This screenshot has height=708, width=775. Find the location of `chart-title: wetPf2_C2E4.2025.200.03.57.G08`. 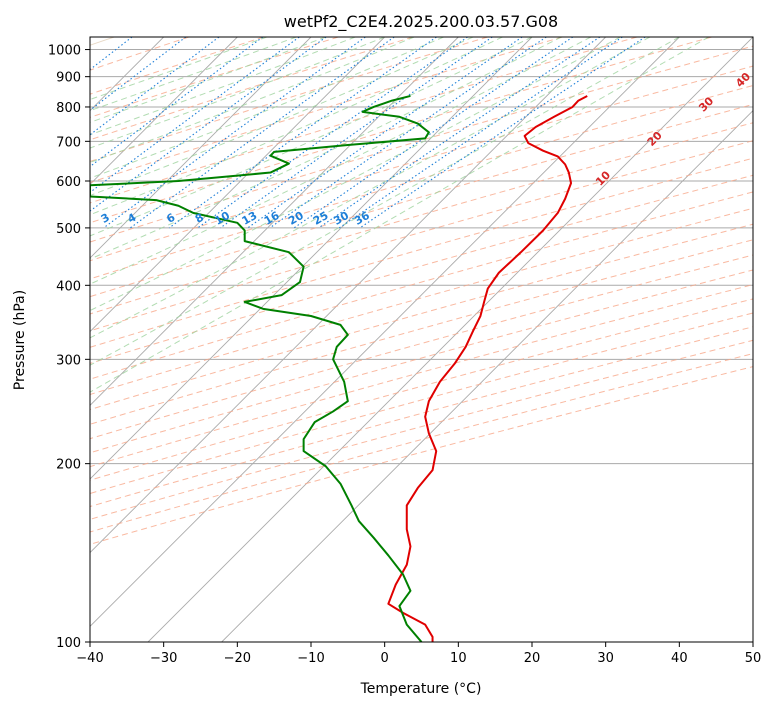

chart-title: wetPf2_C2E4.2025.200.03.57.G08 is located at coordinates (421, 22).